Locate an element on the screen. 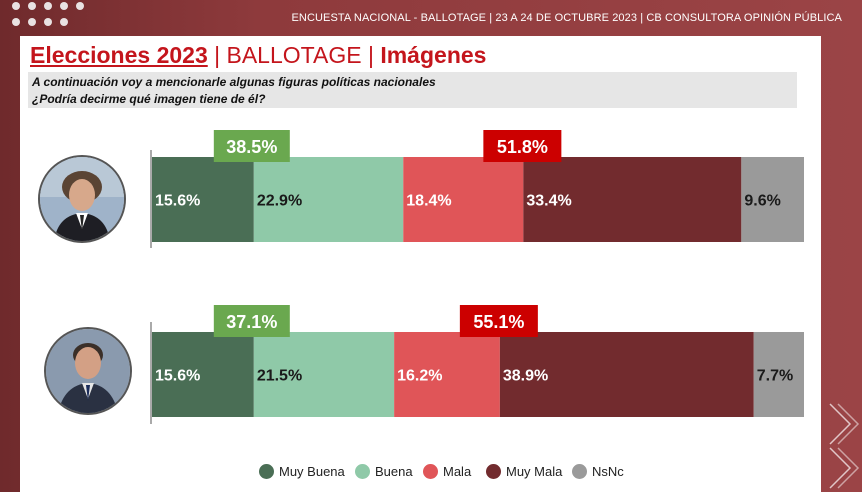  candidate-2-avatar is located at coordinates (88, 371).